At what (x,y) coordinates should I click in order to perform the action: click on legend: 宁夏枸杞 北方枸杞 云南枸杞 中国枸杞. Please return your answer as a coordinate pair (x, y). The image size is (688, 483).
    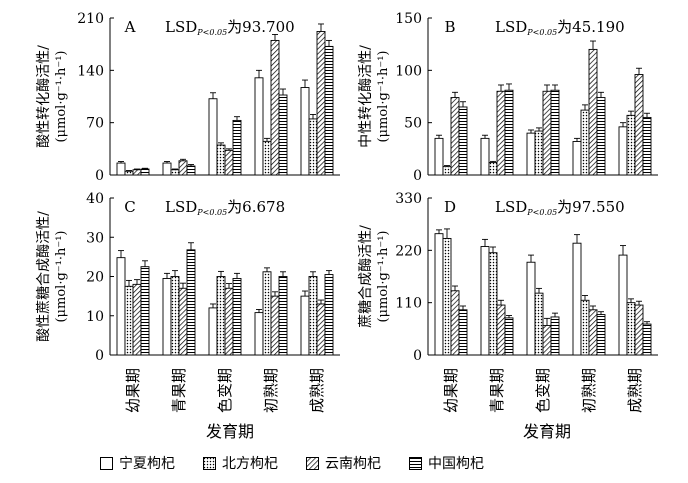
    Looking at the image, I should click on (380, 463).